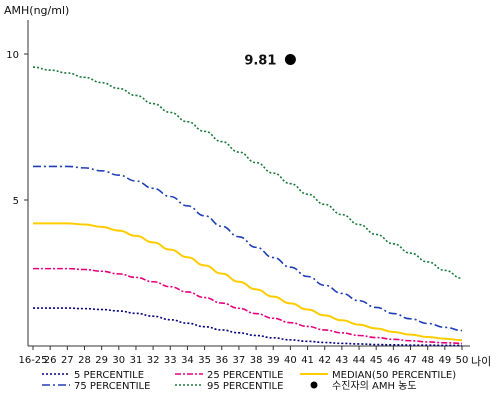  What do you see at coordinates (376, 360) in the screenshot?
I see `x-tick-label: 45` at bounding box center [376, 360].